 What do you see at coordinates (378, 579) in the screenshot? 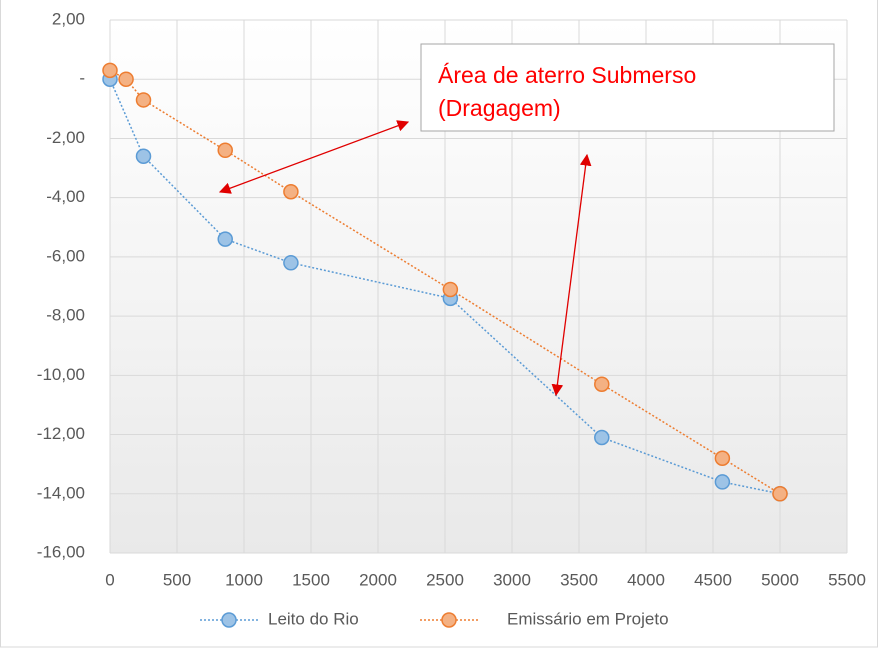
I see `x-tick-label: 2000` at bounding box center [378, 579].